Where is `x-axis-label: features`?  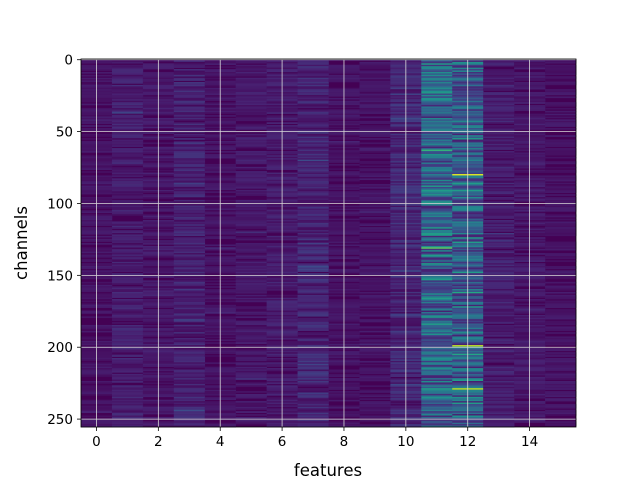 x-axis-label: features is located at coordinates (328, 470).